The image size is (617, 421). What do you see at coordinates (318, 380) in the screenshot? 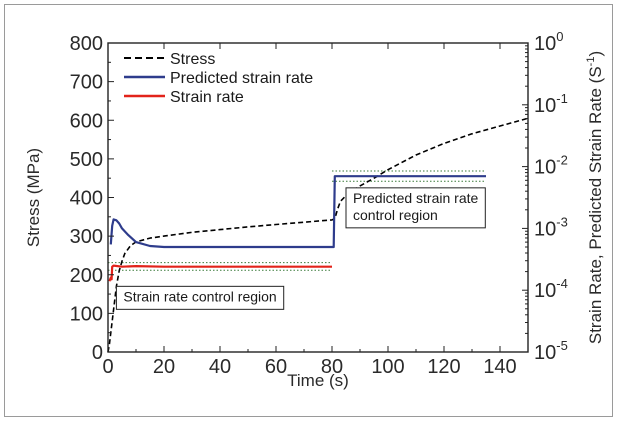
I see `x-axis-label: Time (s)` at bounding box center [318, 380].